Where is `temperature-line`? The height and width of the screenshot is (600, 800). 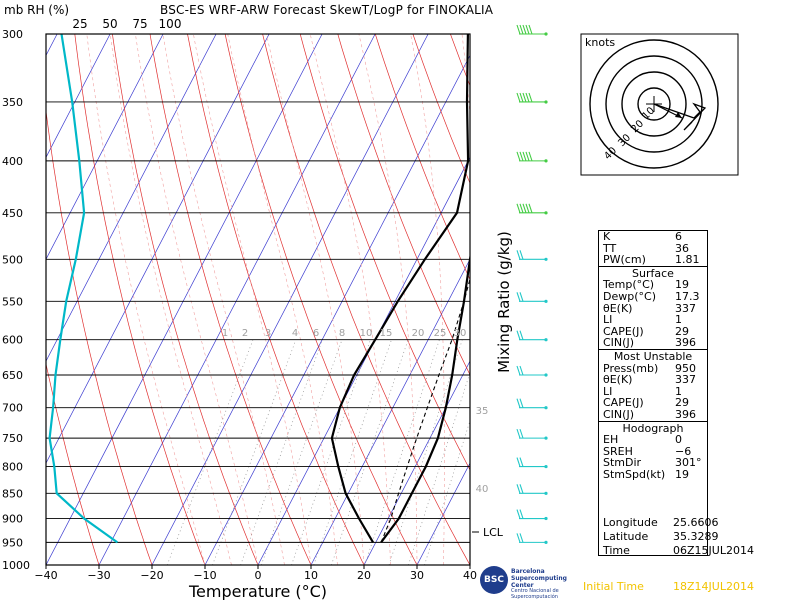 temperature-line is located at coordinates (400, 288).